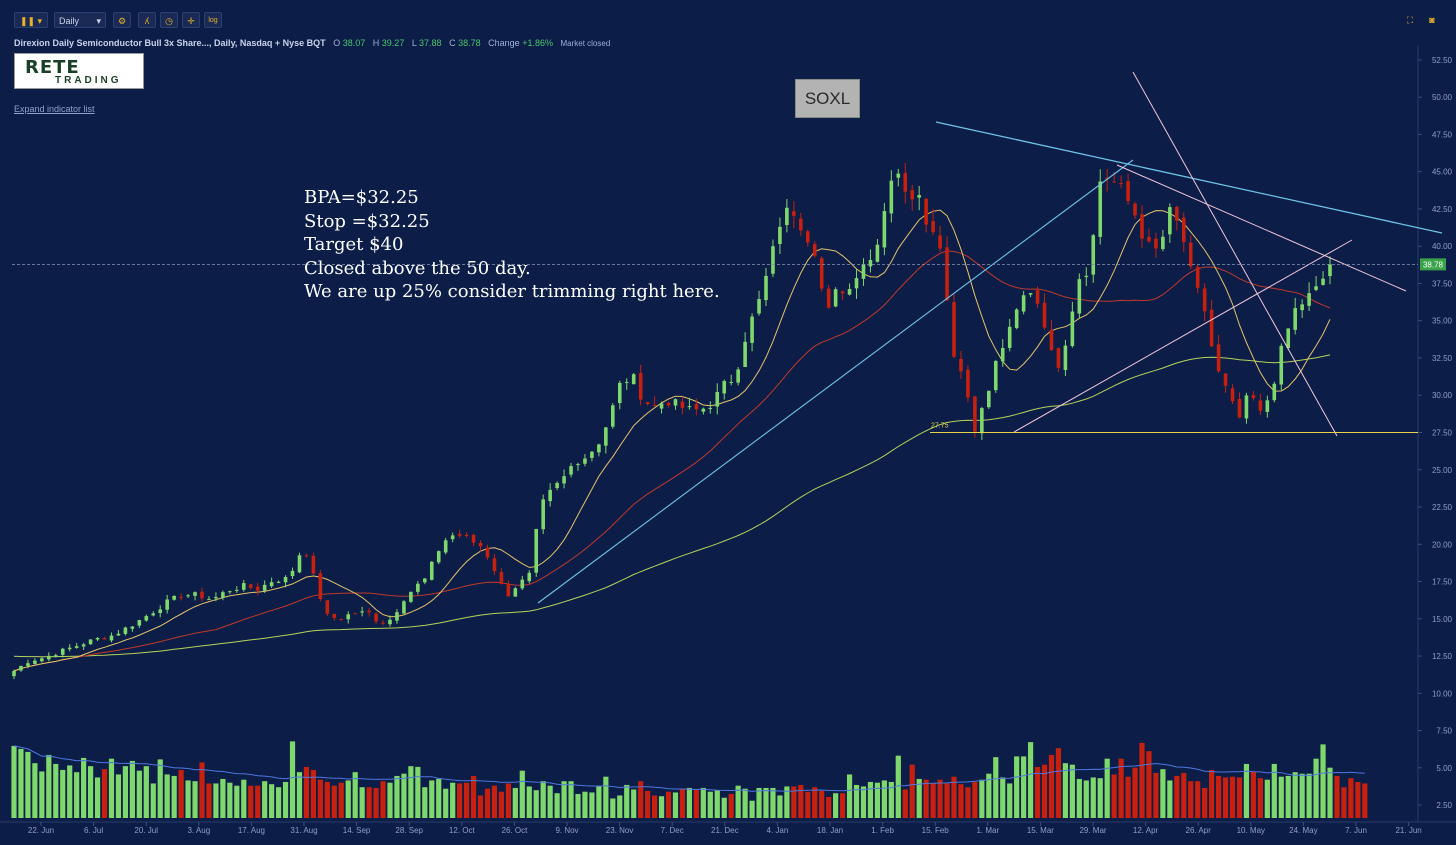 The width and height of the screenshot is (1456, 845). Describe the element at coordinates (1444, 731) in the screenshot. I see `y-tick-label: 7.50` at that location.